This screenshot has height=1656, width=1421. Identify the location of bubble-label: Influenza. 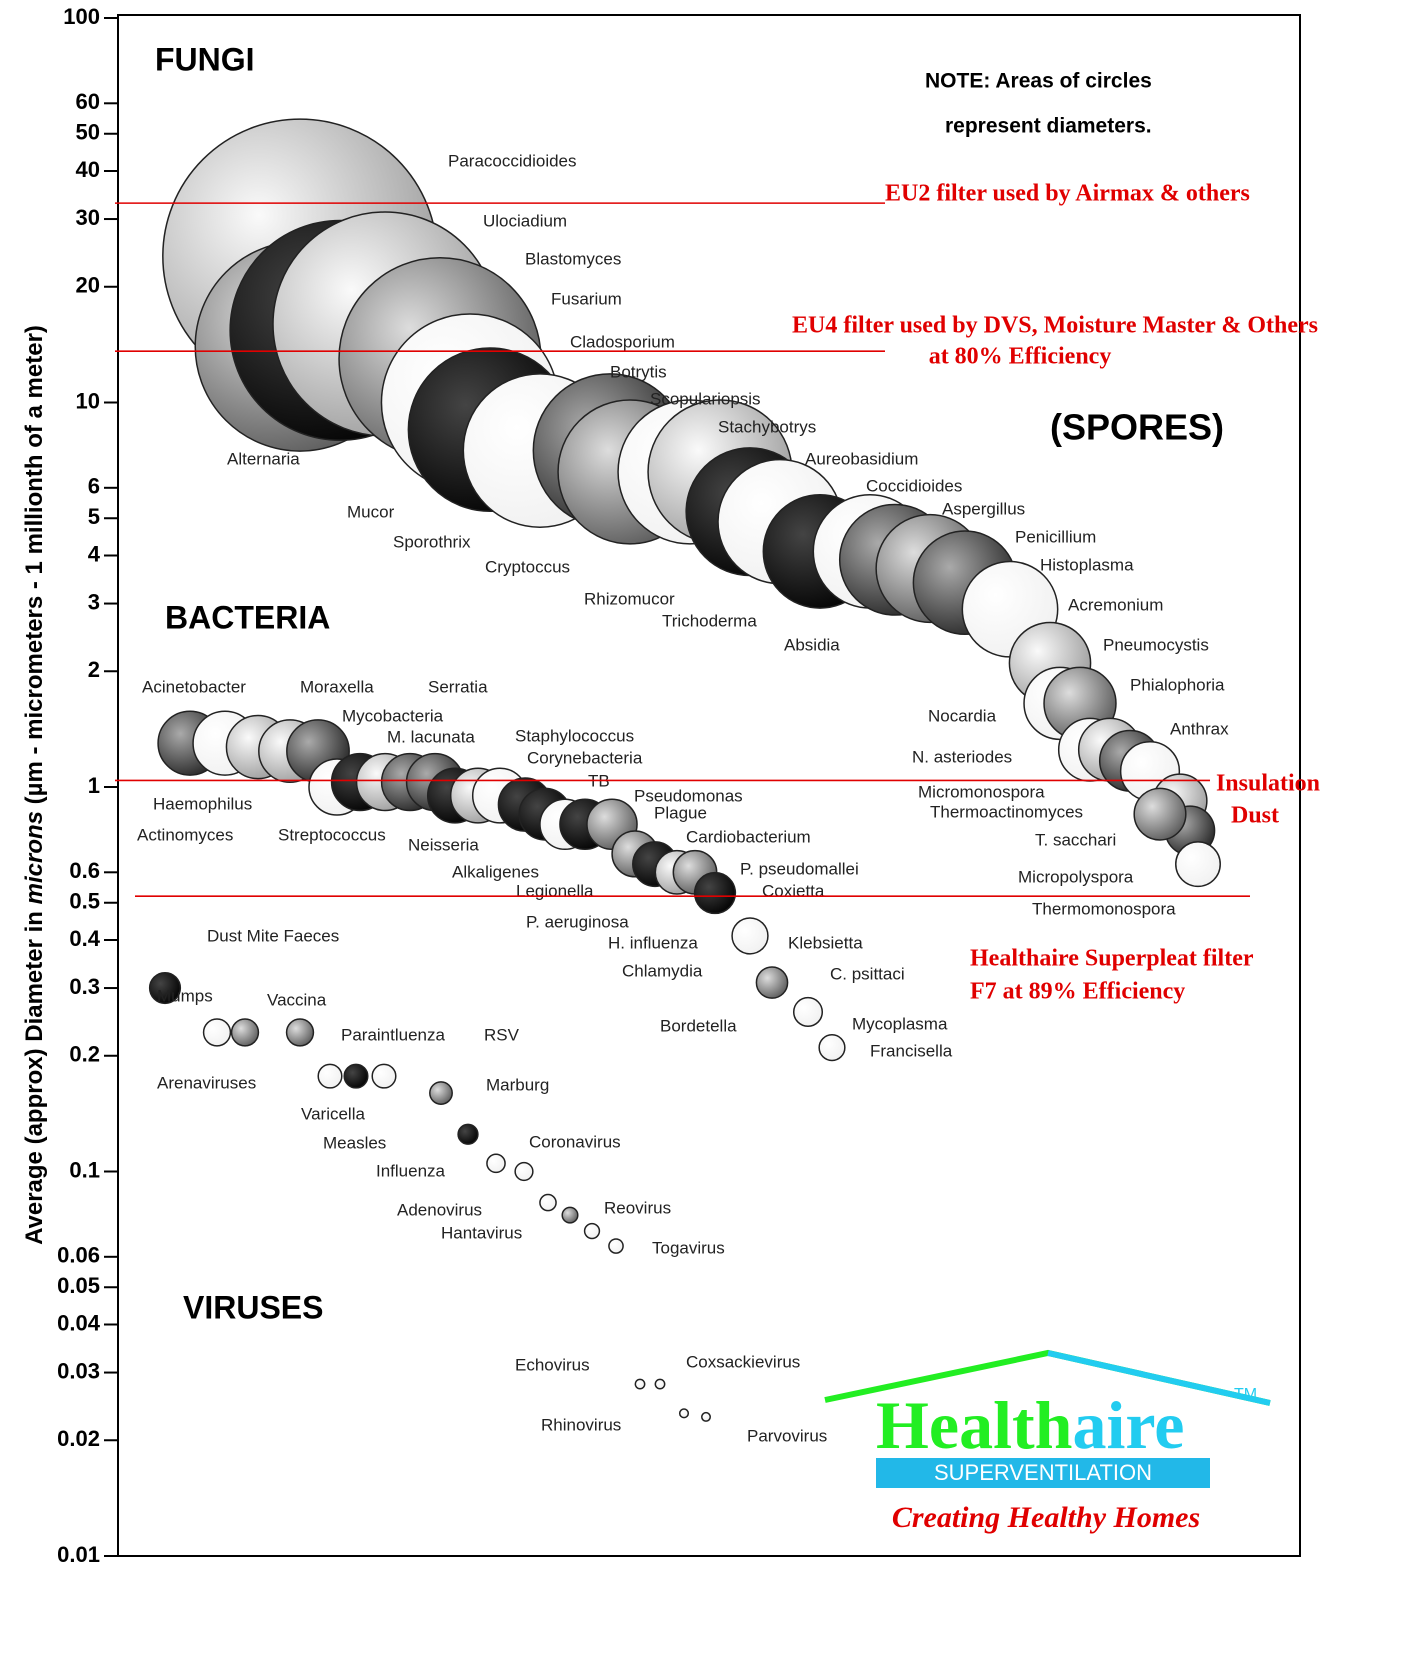
(411, 1170).